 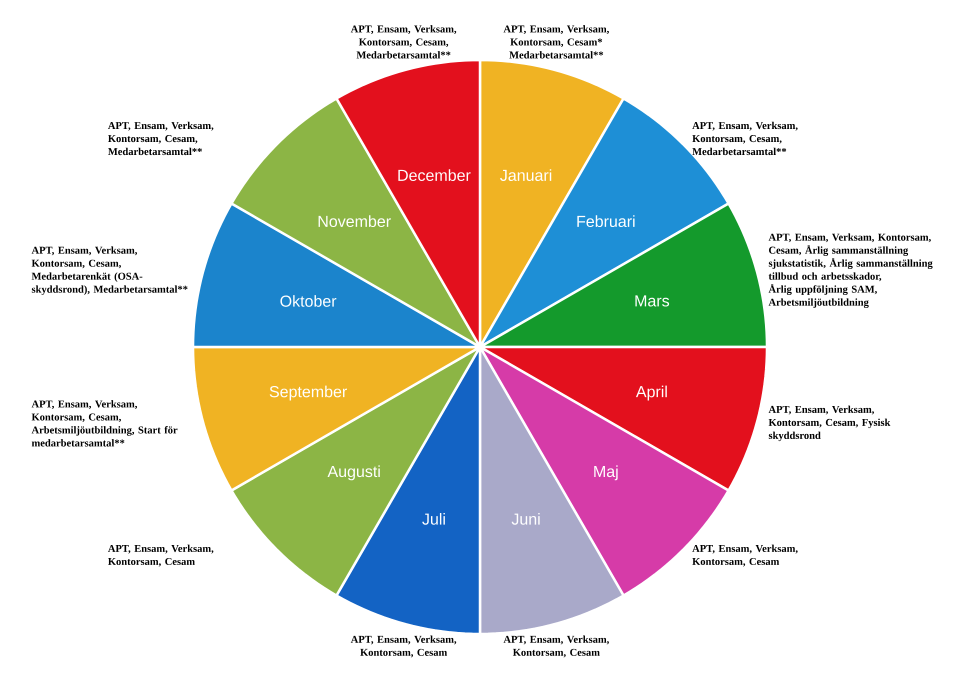 I want to click on text: APT, Ensam, Verksam, Kontorsam, Cesam, Medarbetarenkät (OSA-skyddsrond), Medarbetarsamtal**, so click(x=110, y=270).